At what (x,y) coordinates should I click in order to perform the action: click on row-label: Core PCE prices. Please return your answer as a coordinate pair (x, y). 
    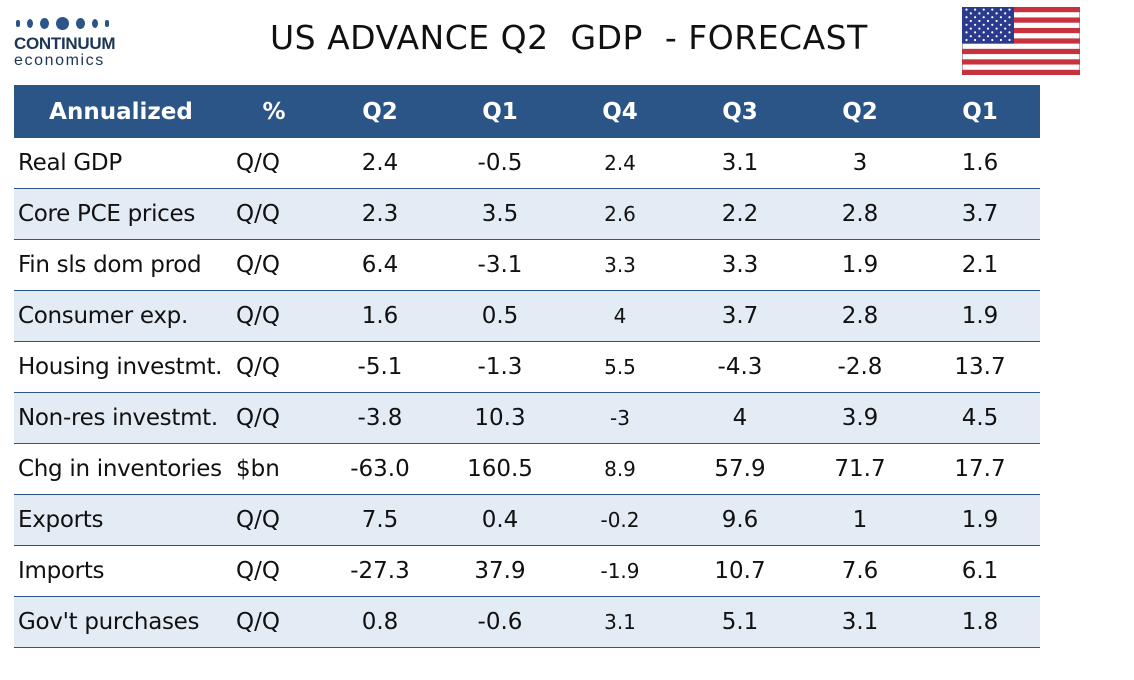
    Looking at the image, I should click on (121, 214).